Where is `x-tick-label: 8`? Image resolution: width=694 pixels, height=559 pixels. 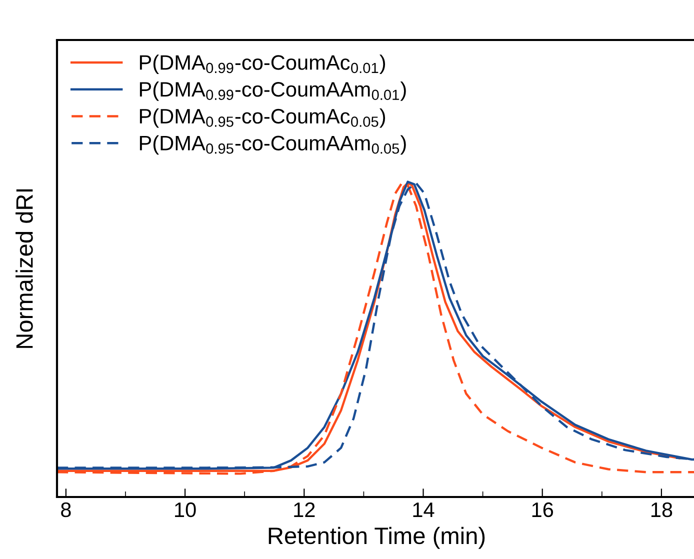
x-tick-label: 8 is located at coordinates (66, 510).